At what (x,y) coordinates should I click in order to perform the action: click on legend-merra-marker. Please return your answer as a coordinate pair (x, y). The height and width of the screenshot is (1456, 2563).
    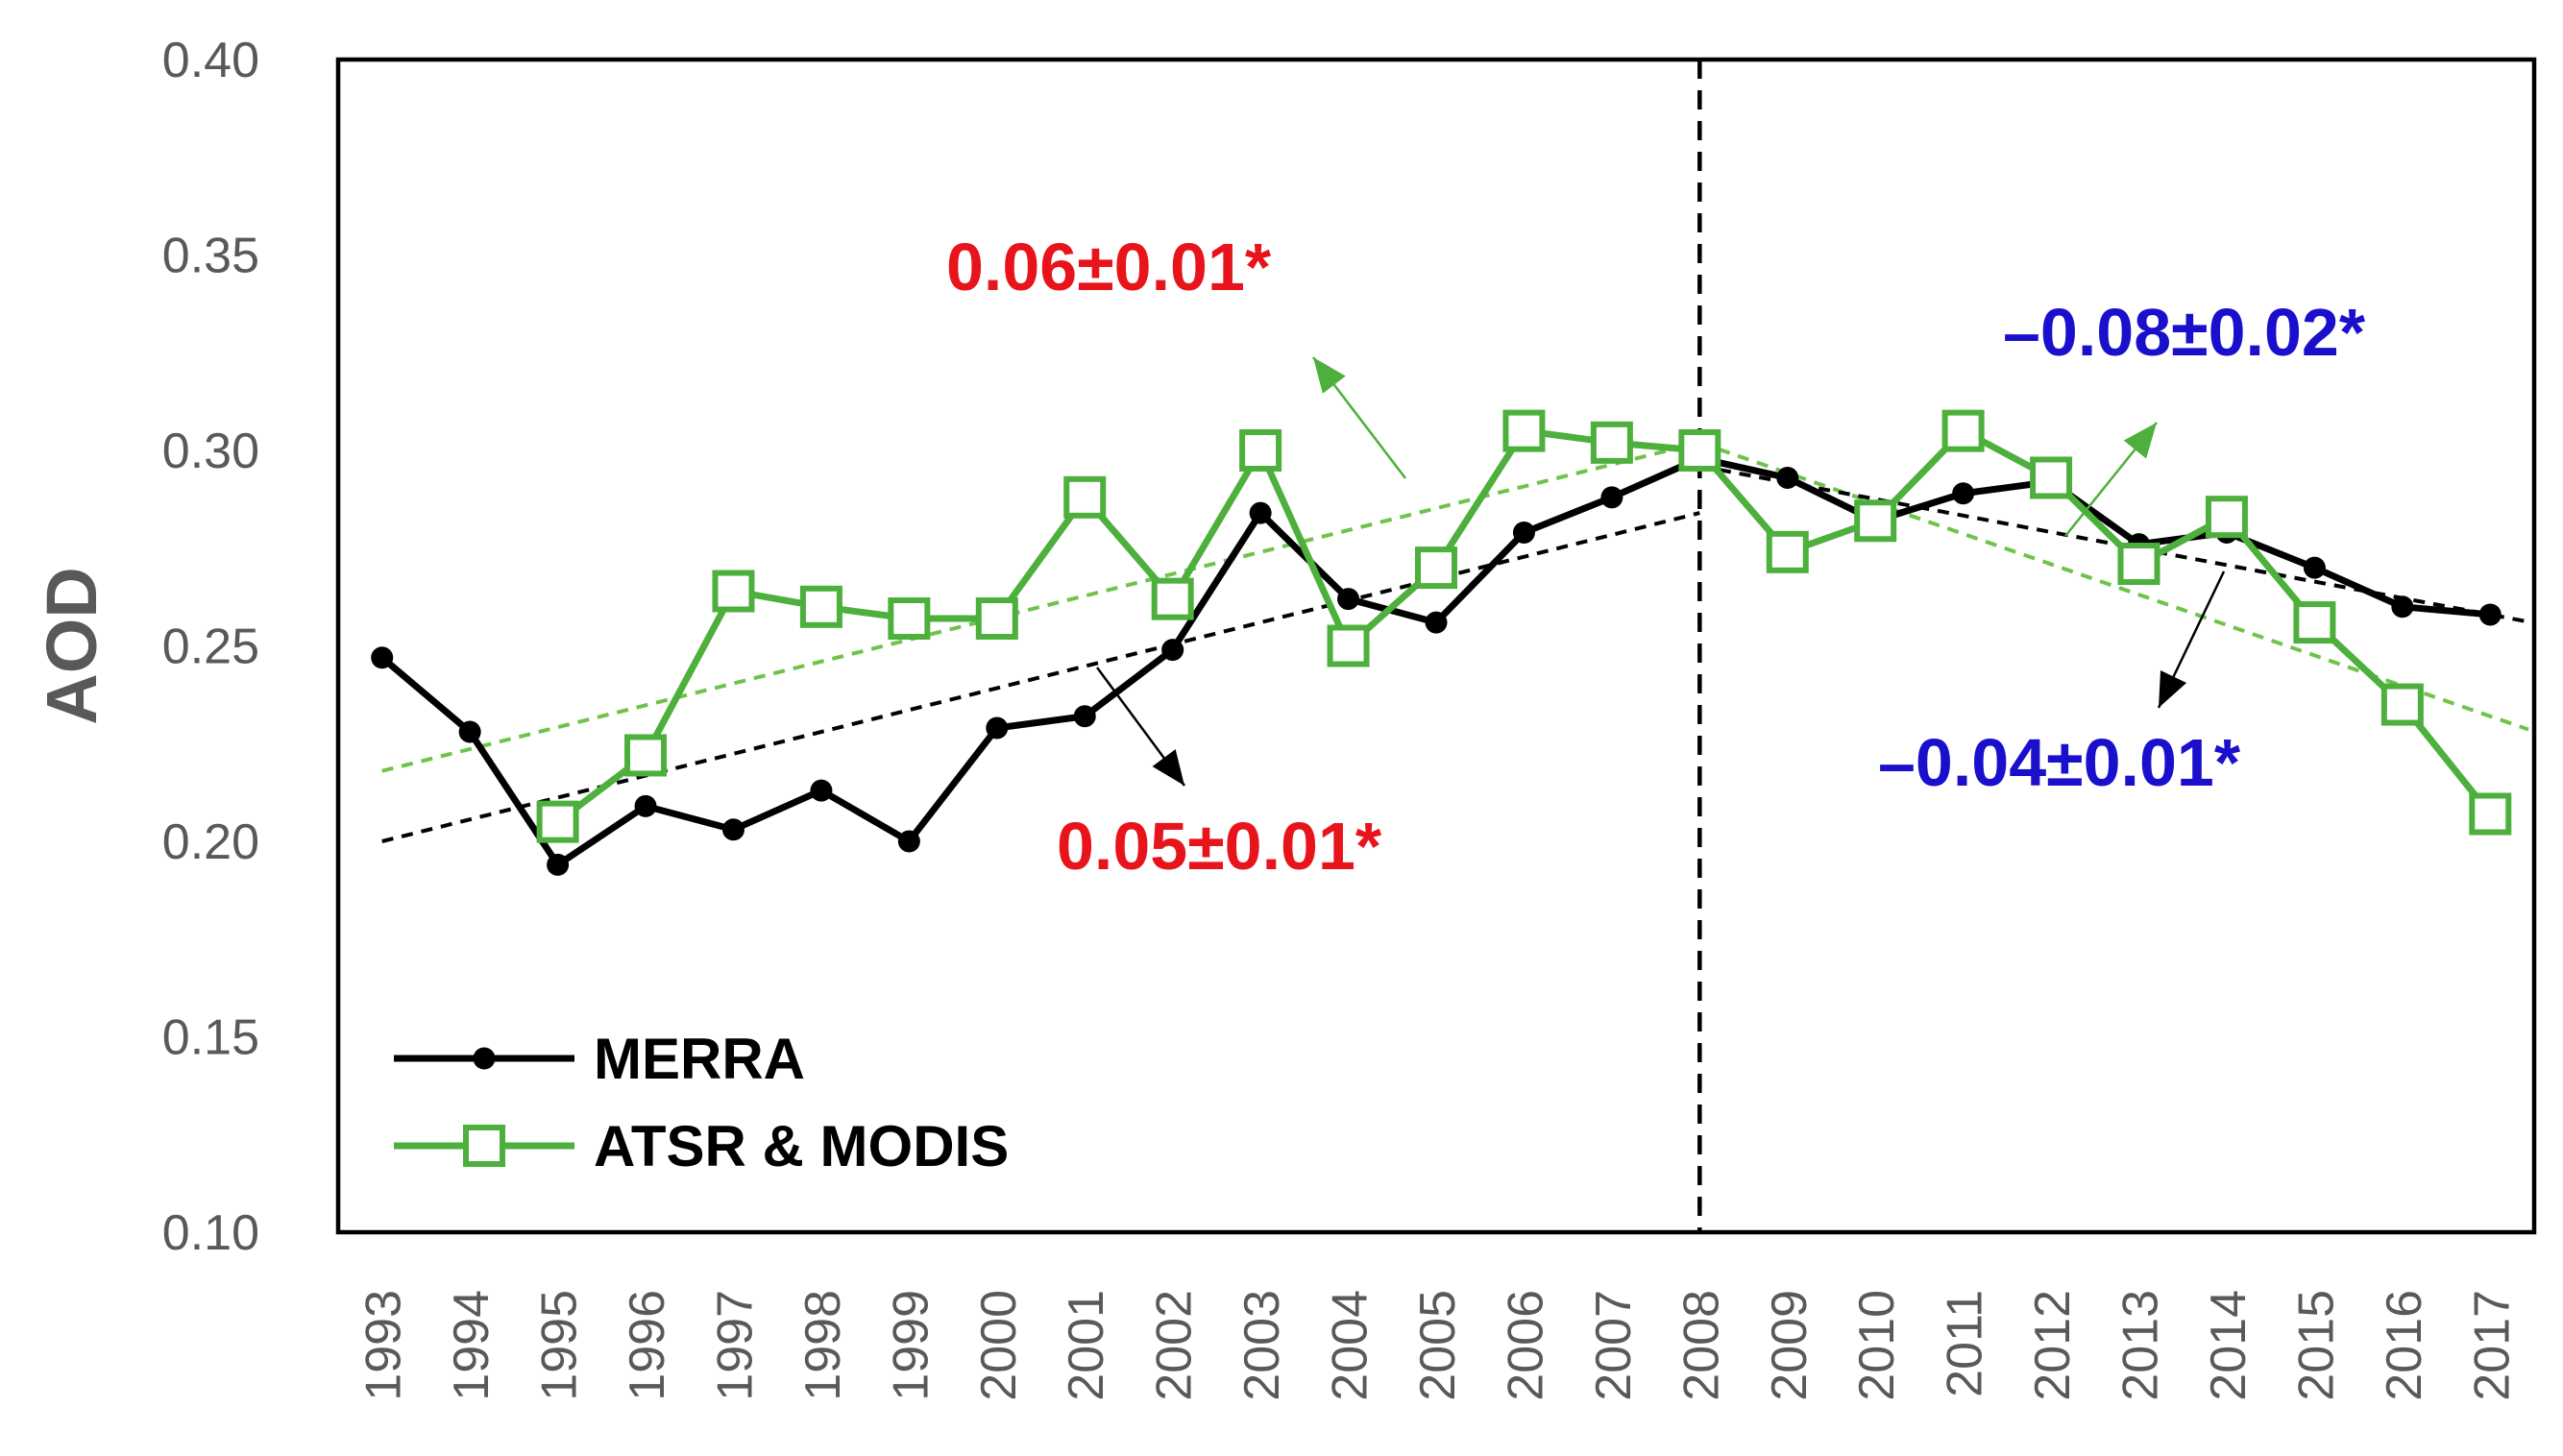
    Looking at the image, I should click on (484, 1058).